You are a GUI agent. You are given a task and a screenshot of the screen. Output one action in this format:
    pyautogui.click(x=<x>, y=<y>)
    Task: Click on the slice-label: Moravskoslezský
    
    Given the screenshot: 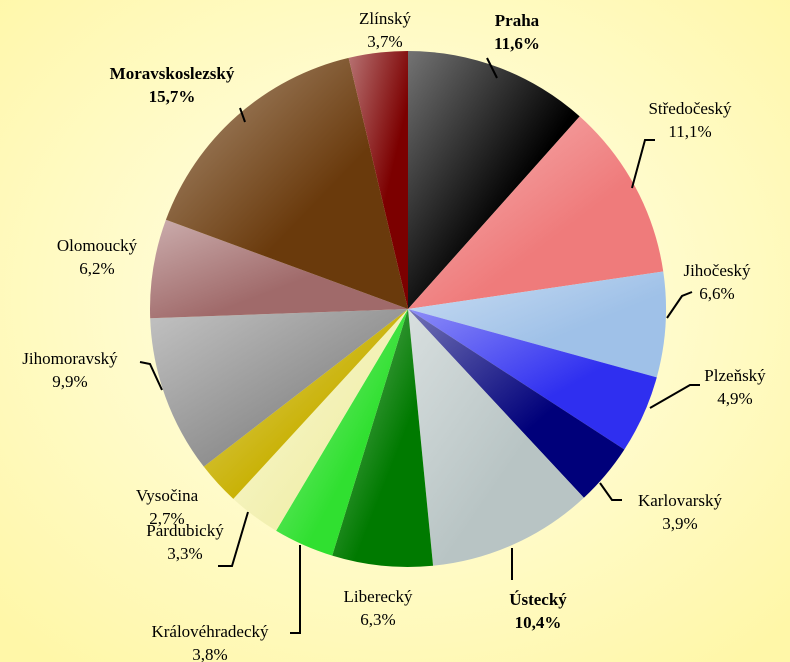 What is the action you would take?
    pyautogui.click(x=172, y=73)
    